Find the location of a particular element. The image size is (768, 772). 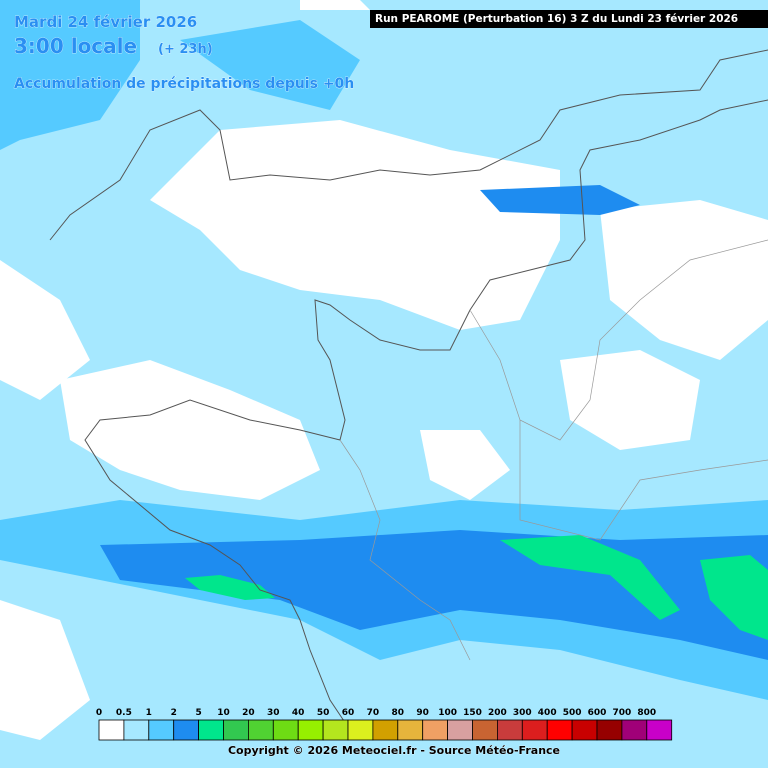

legend-label: 0 is located at coordinates (99, 713).